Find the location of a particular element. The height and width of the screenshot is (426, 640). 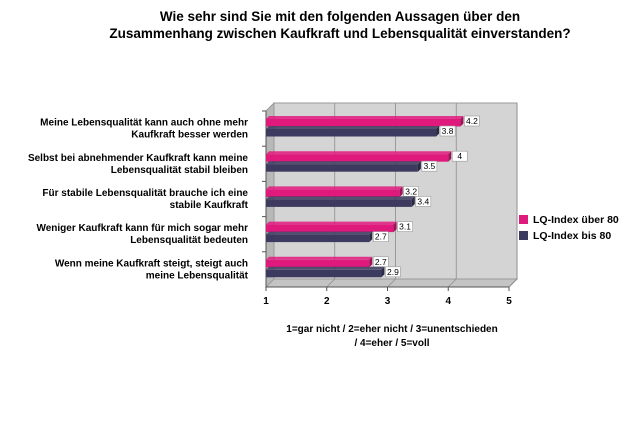

x-tick-label: 4 is located at coordinates (448, 301).